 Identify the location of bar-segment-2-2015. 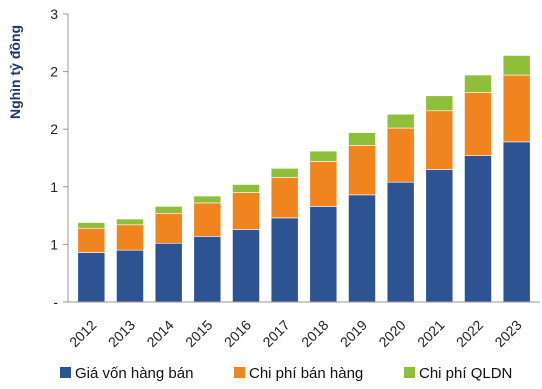
(207, 199).